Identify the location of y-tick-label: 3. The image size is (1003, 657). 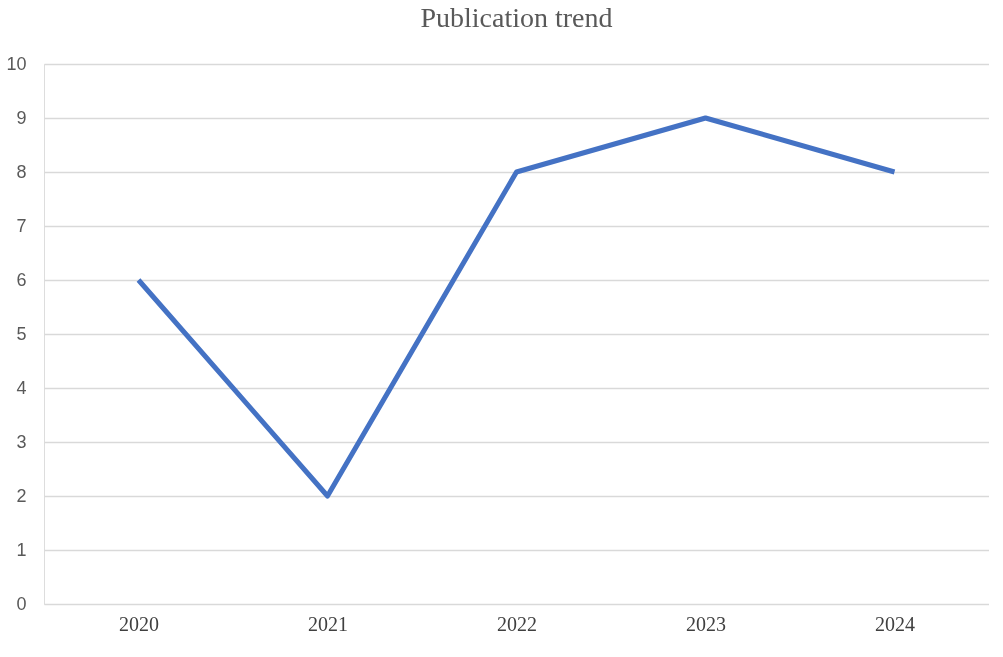
(21, 441).